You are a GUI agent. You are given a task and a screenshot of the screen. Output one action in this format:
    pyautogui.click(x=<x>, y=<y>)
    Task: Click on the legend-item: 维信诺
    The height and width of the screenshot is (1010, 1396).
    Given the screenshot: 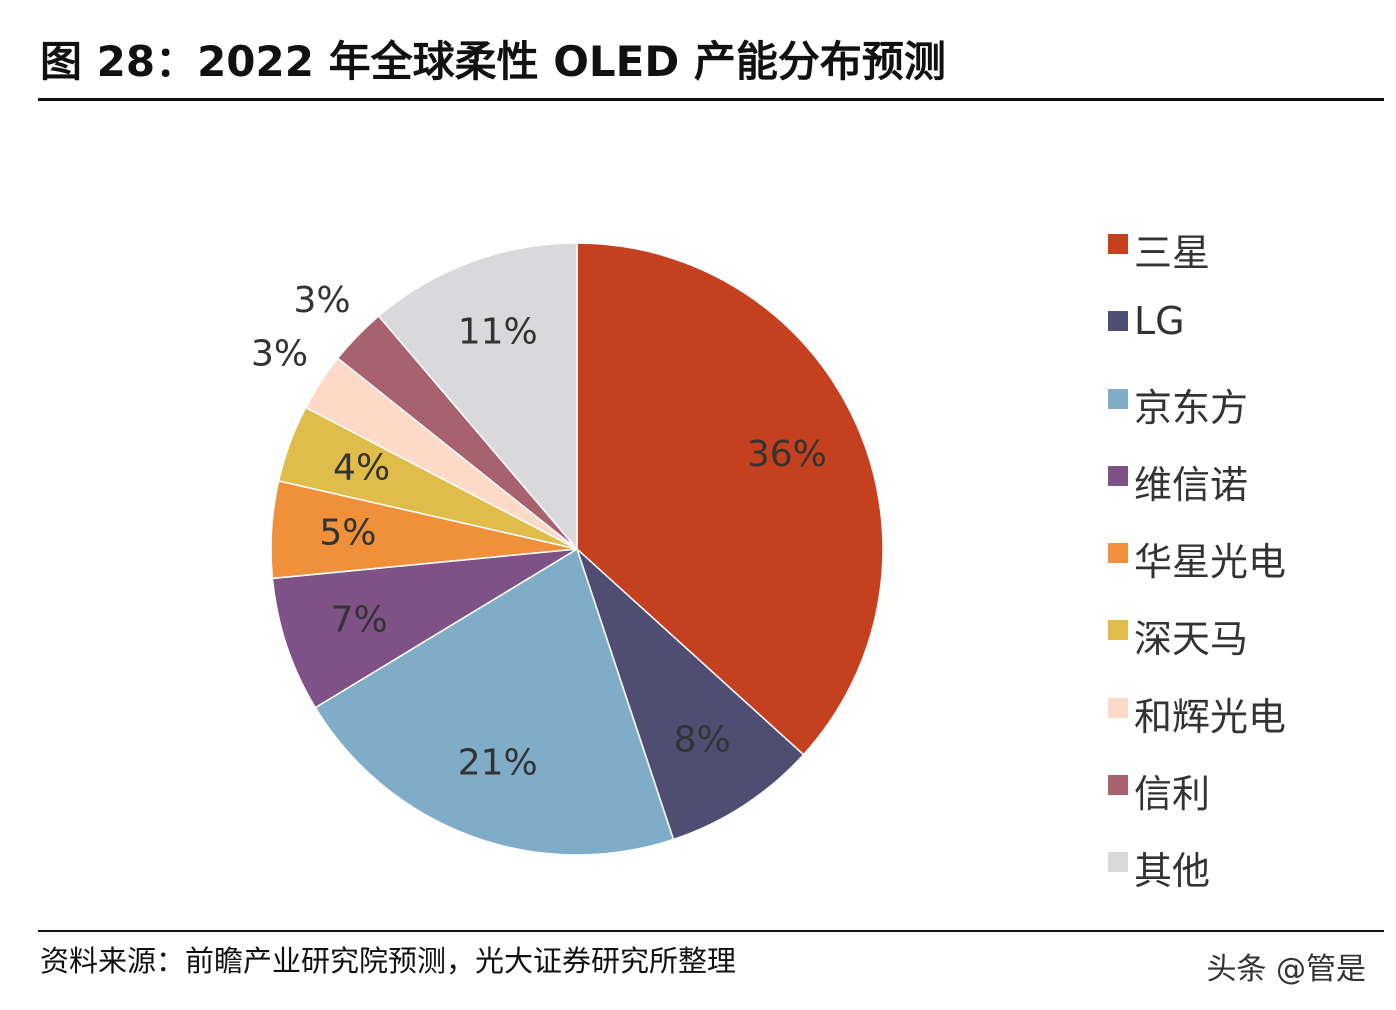 What is the action you would take?
    pyautogui.click(x=1197, y=492)
    